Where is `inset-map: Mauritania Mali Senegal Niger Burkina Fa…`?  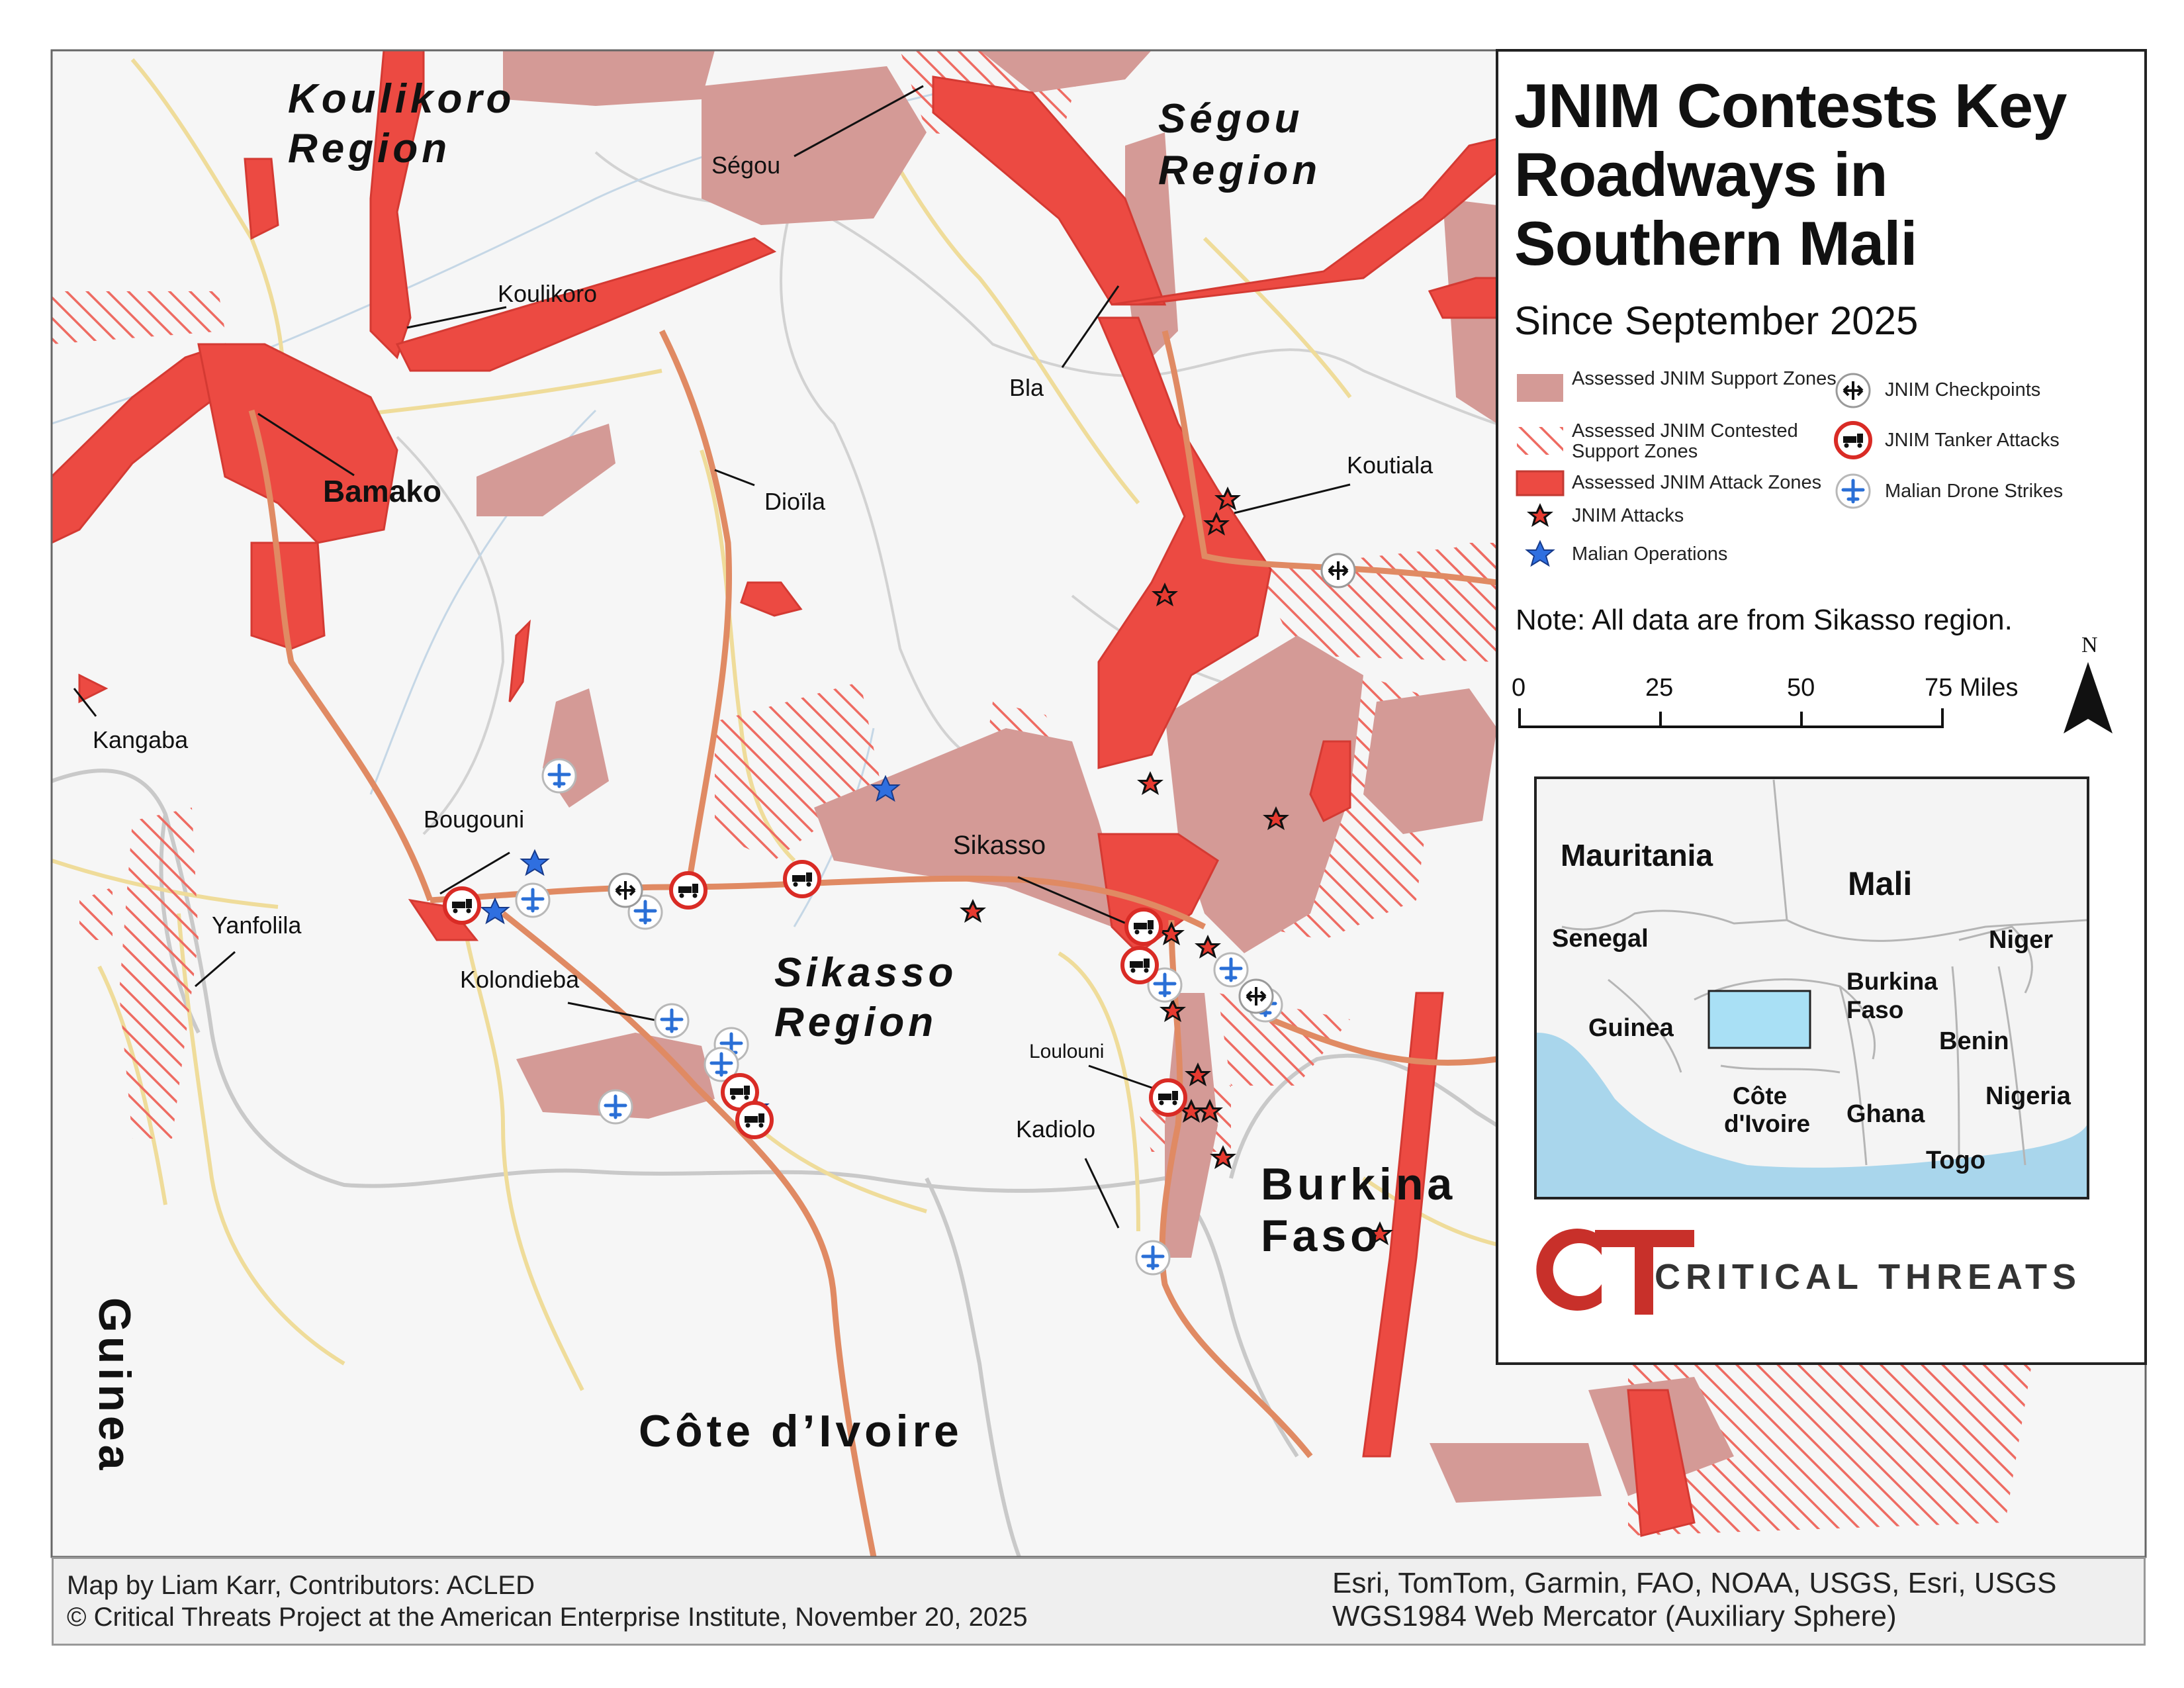 inset-map: Mauritania Mali Senegal Niger Burkina Fa… is located at coordinates (1812, 987).